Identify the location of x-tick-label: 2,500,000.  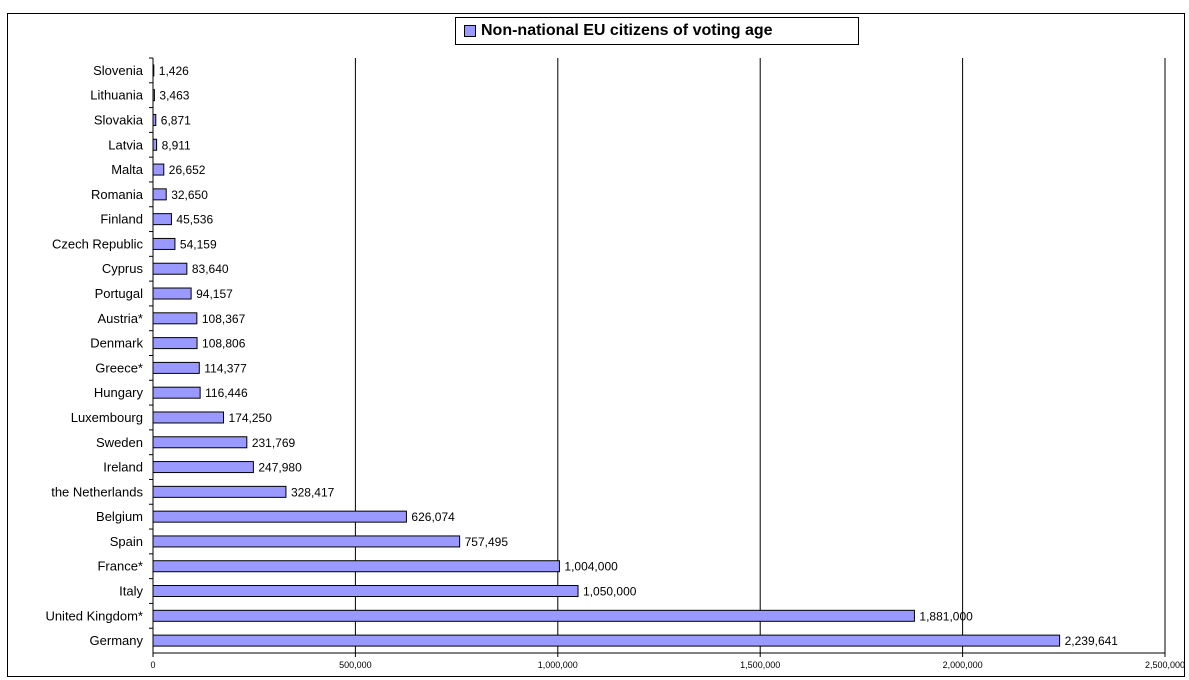
(1165, 665).